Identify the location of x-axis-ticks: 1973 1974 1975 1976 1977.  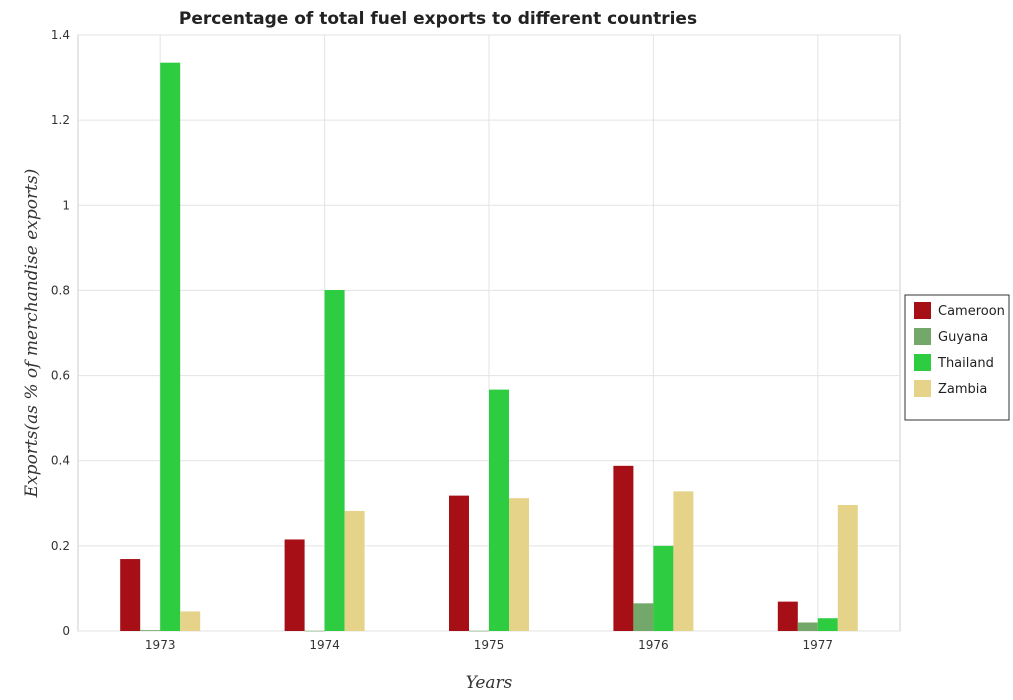
(489, 645).